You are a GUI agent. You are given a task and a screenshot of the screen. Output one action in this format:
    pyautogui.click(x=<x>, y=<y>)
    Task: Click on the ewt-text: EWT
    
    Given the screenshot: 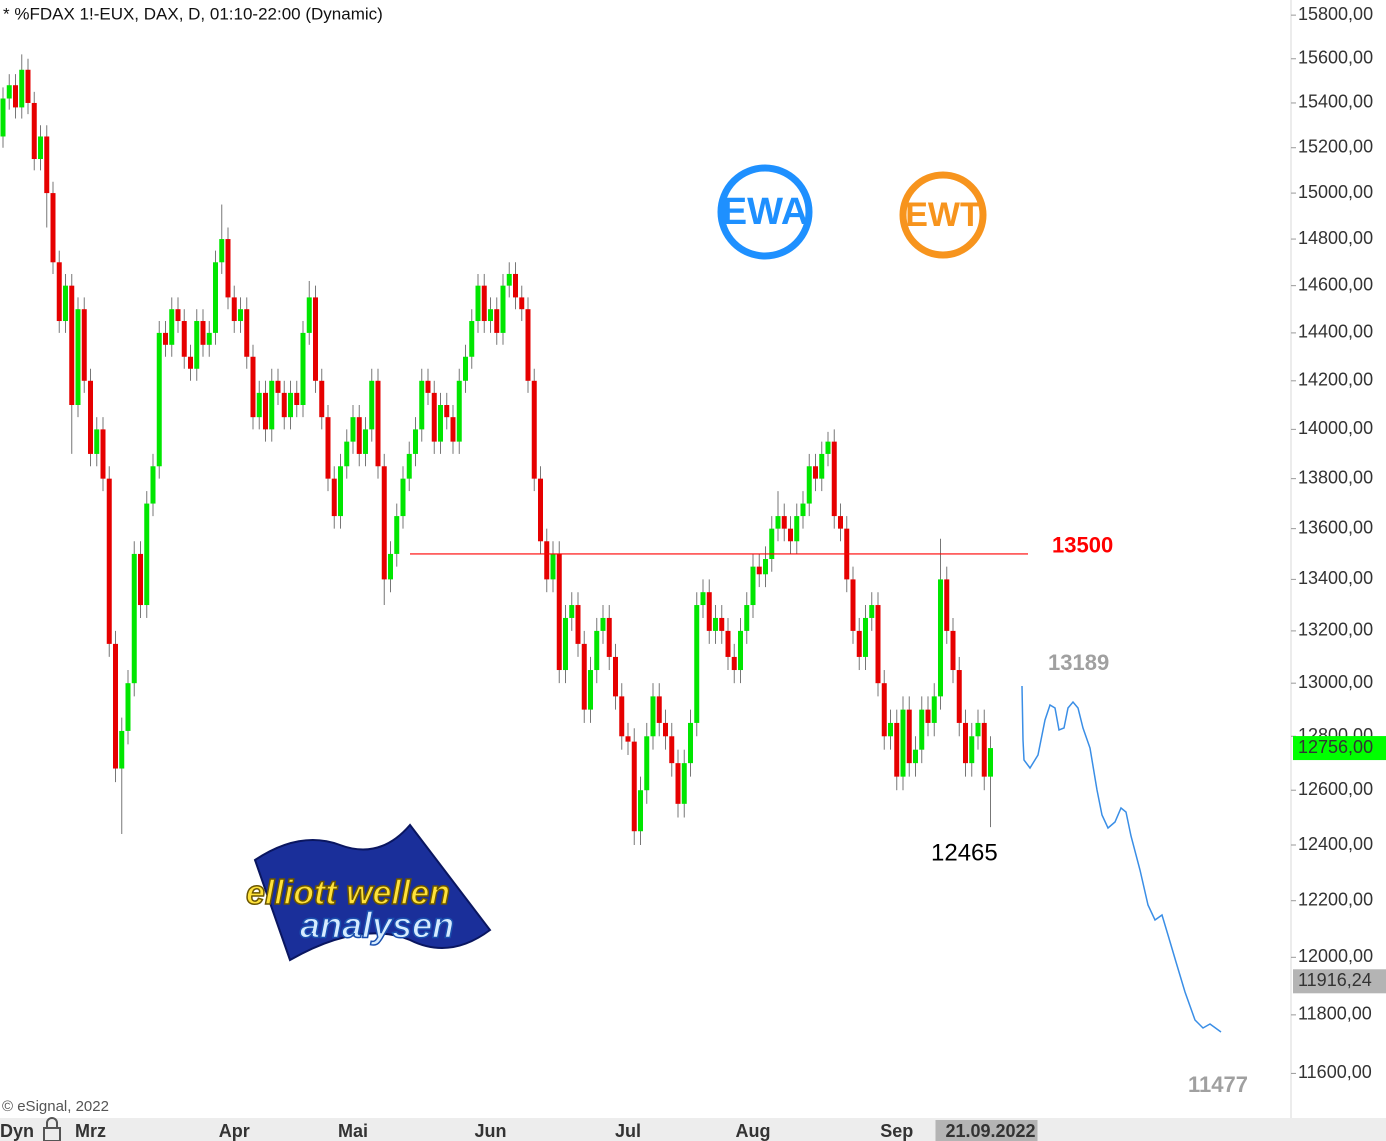 What is the action you would take?
    pyautogui.click(x=943, y=215)
    